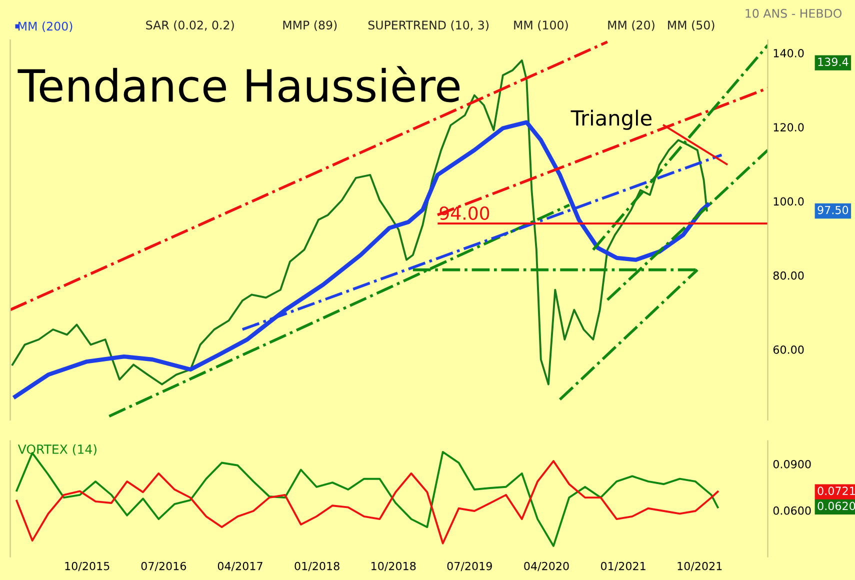 The height and width of the screenshot is (580, 855). I want to click on x-tick-label: 07/2016, so click(163, 567).